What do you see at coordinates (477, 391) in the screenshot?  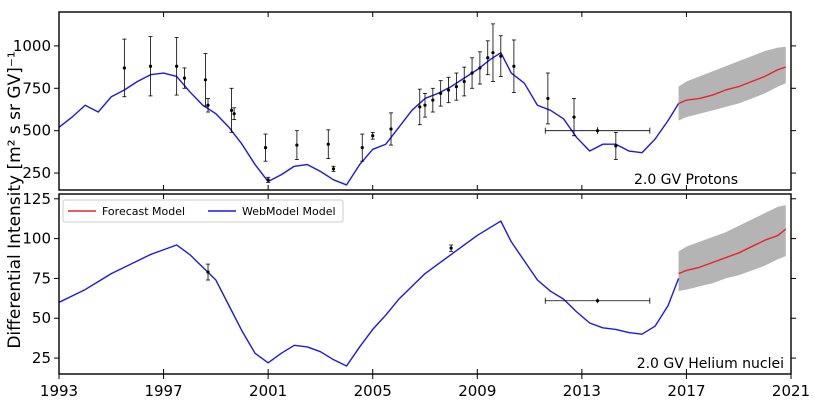 I see `x-tick-label: 2009` at bounding box center [477, 391].